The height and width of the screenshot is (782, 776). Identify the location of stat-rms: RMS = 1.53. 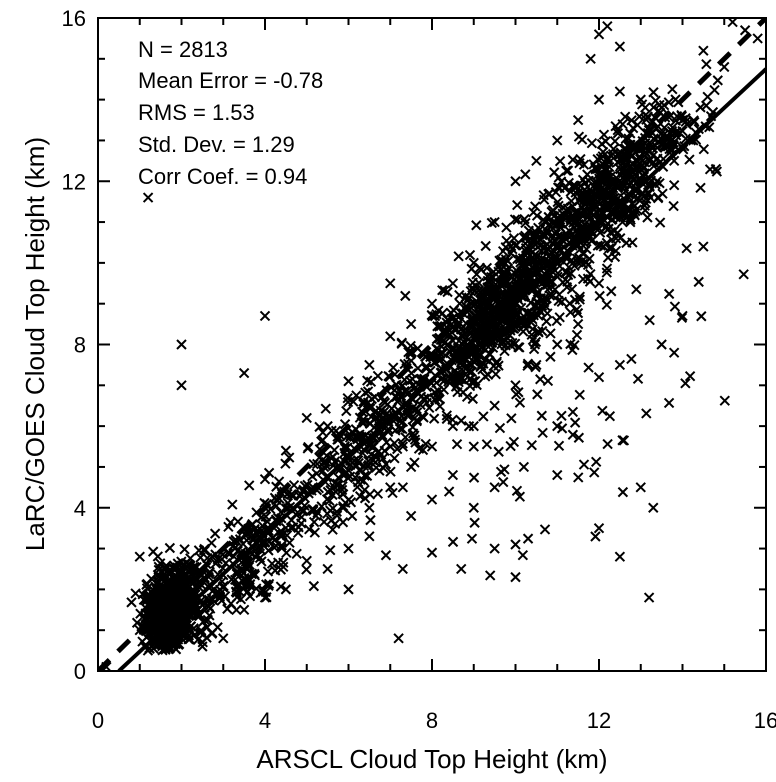
(196, 112).